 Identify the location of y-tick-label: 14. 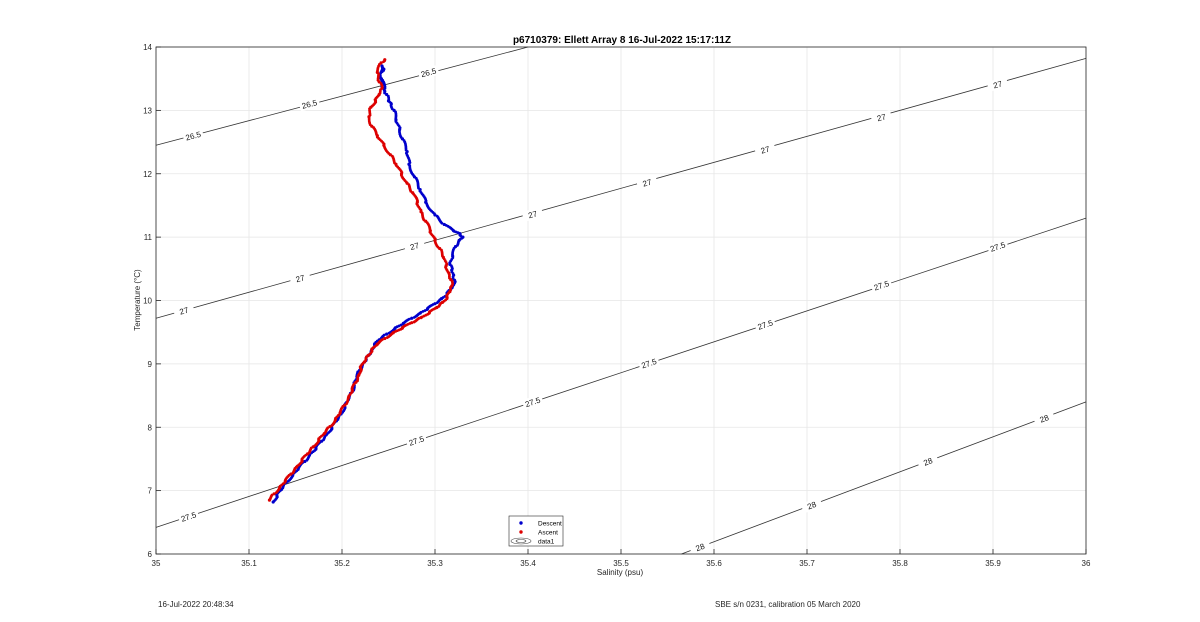
(147, 47).